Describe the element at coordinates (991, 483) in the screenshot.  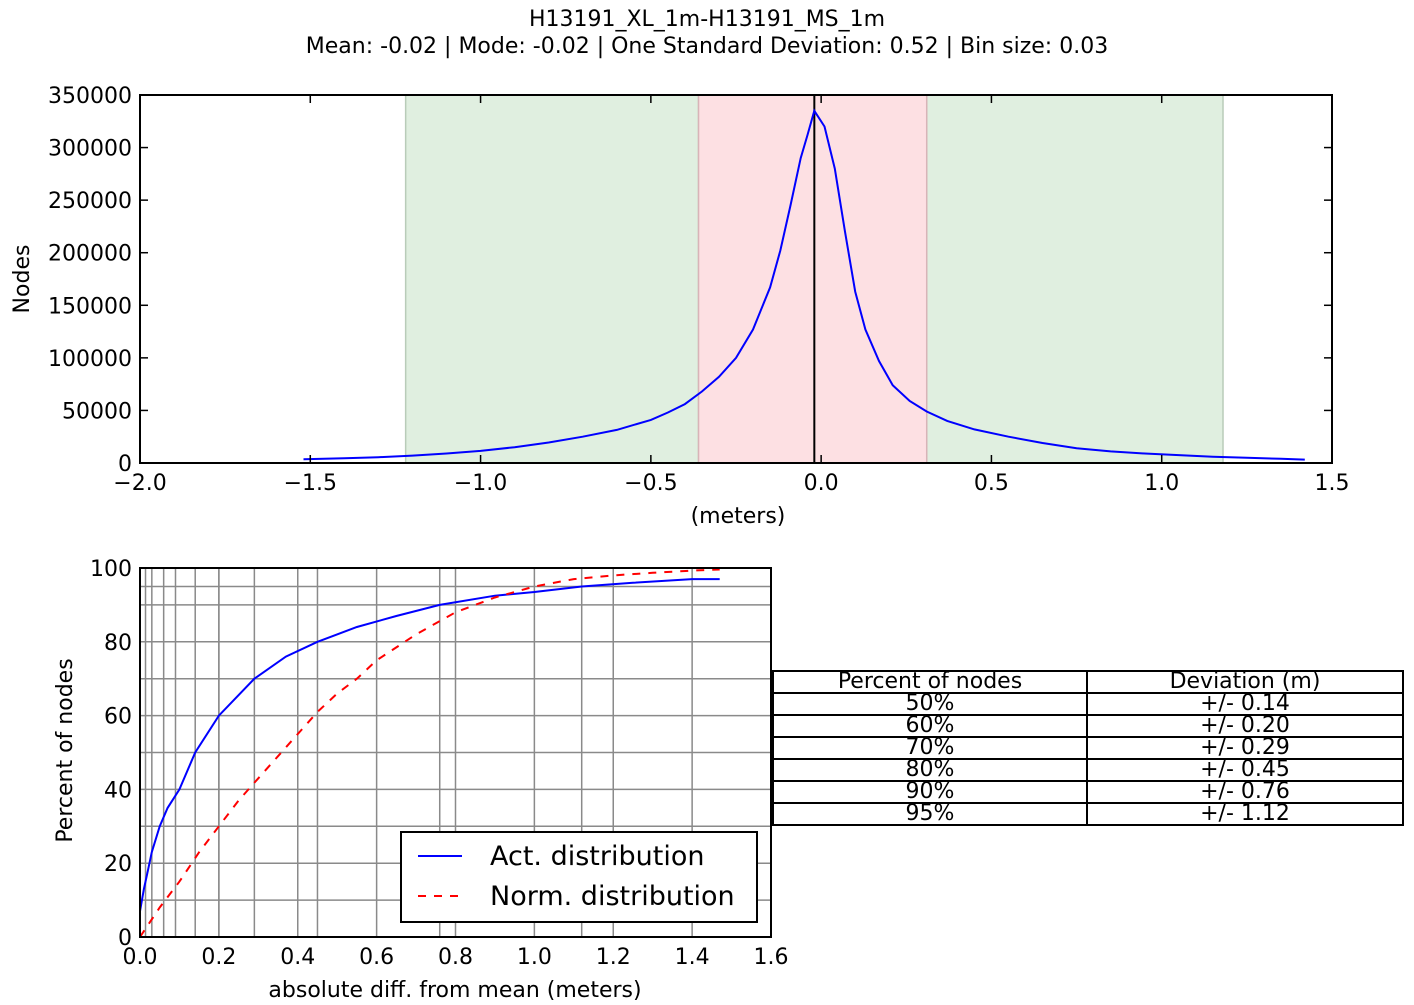
I see `x-tick-label: 0.5` at that location.